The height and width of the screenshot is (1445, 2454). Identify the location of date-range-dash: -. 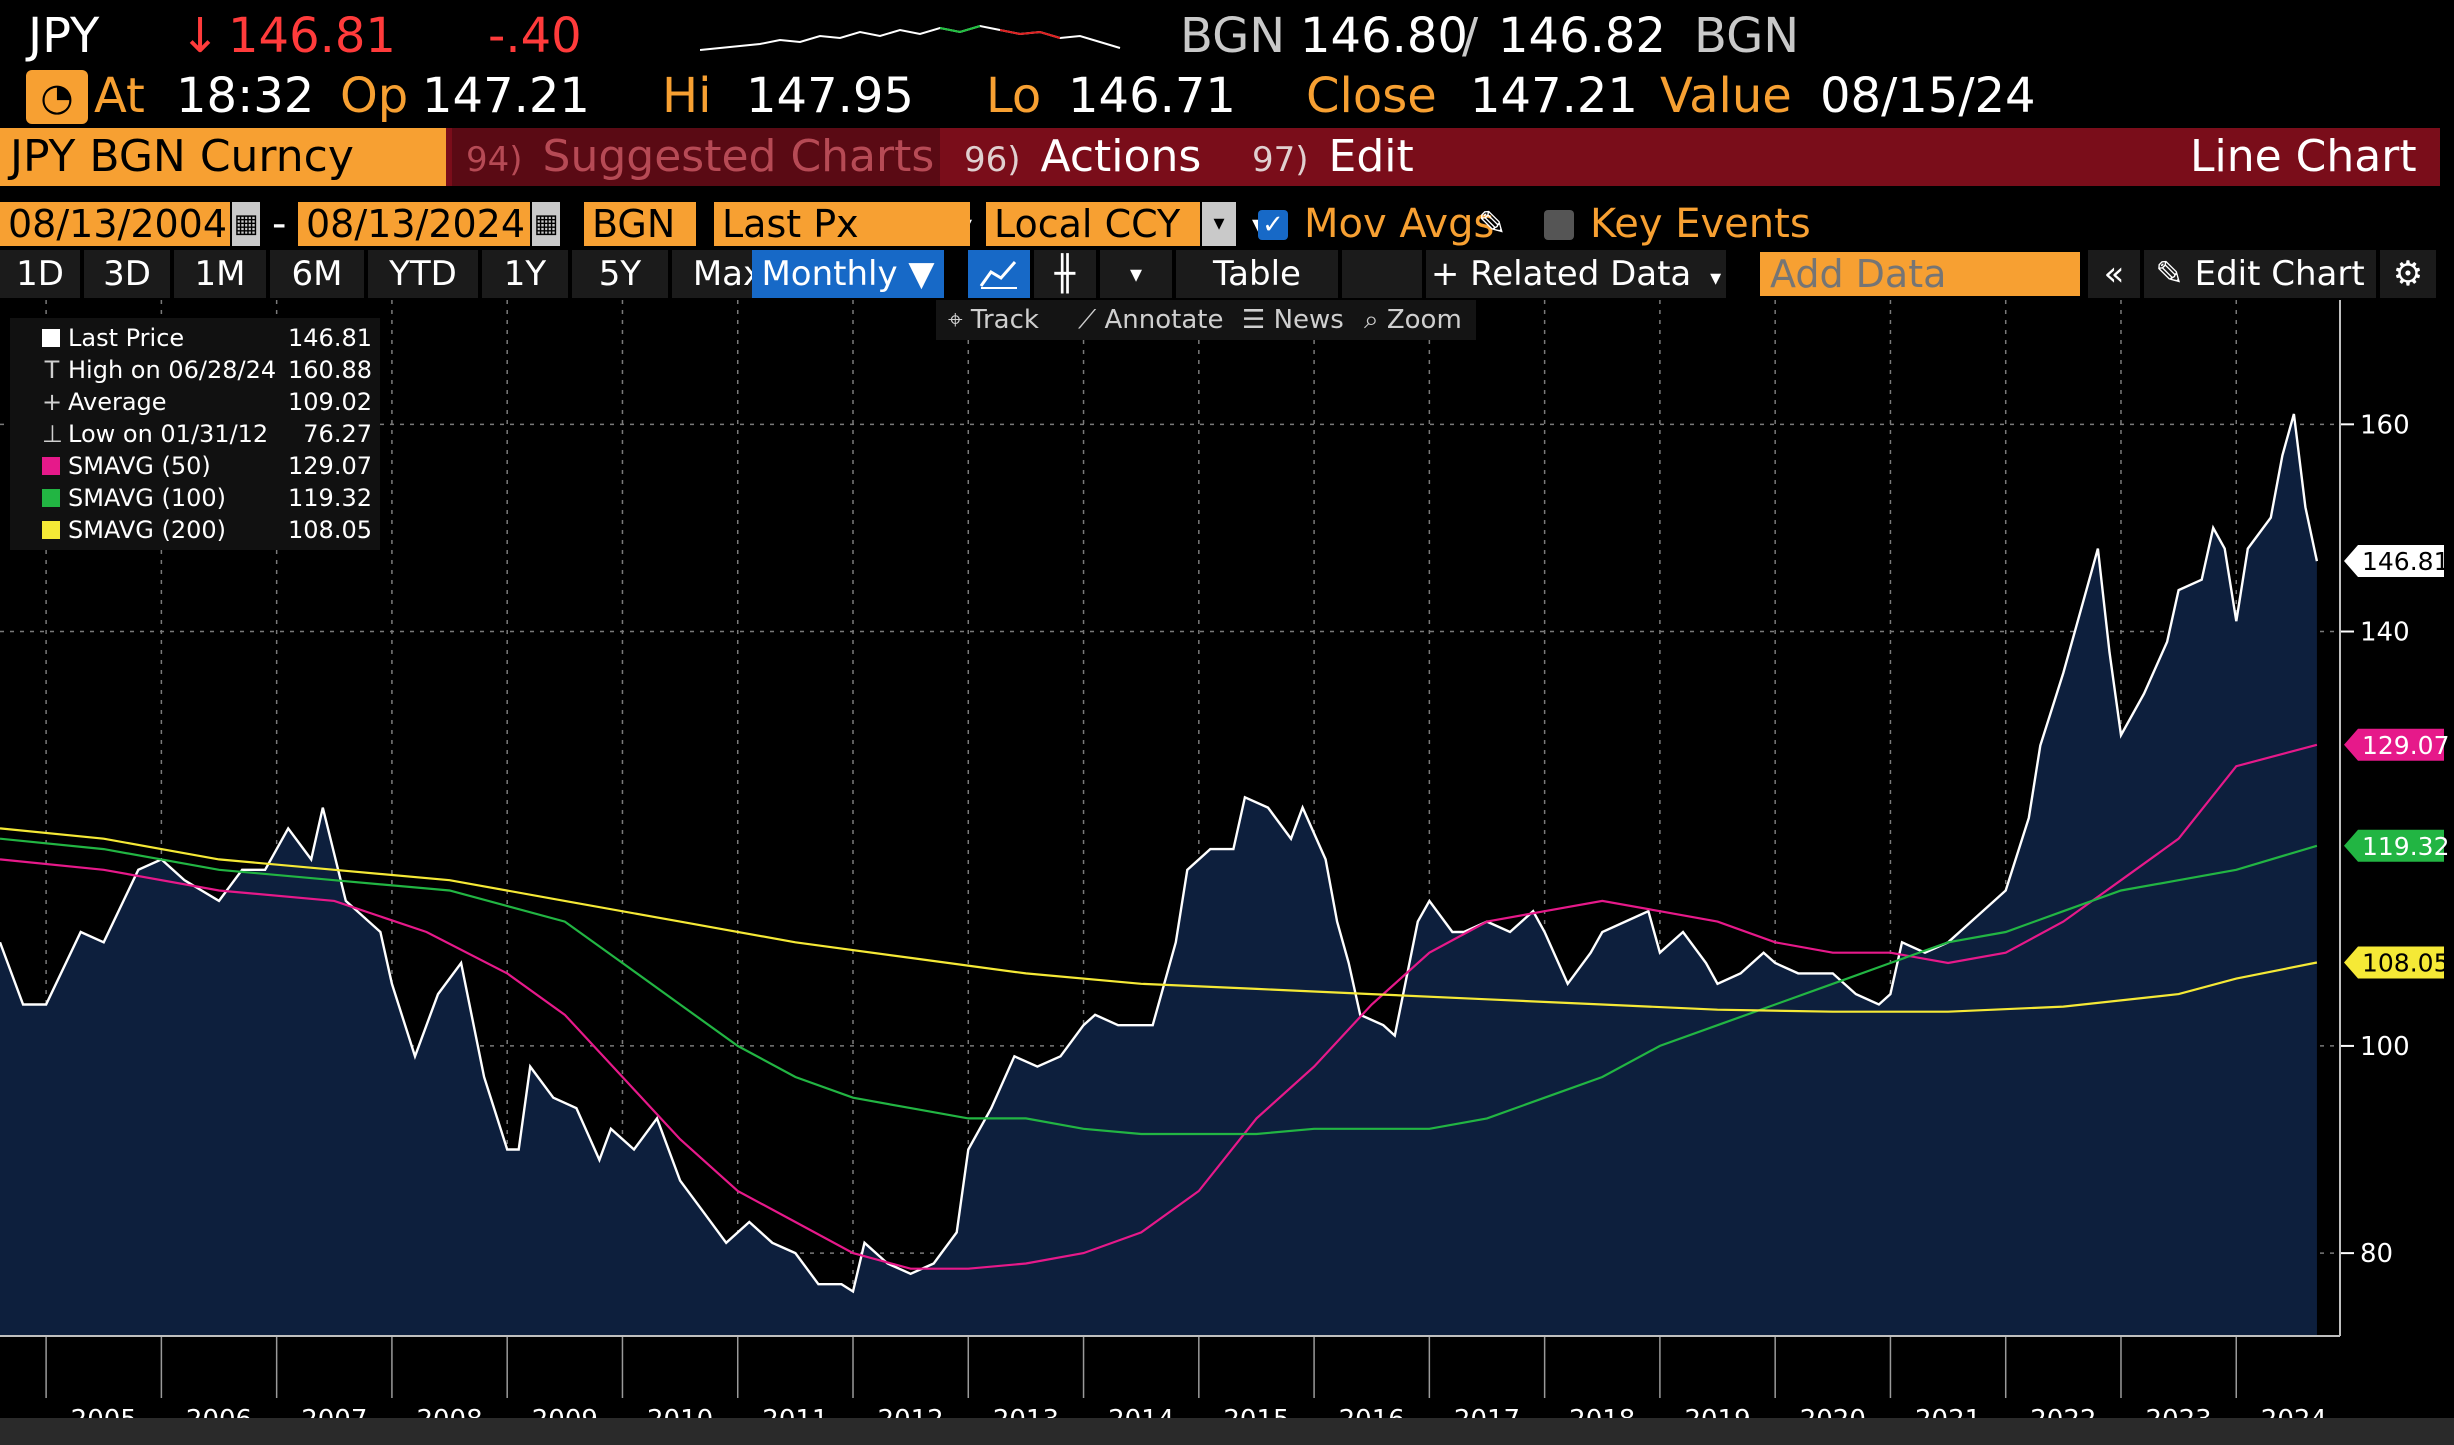
(279, 224).